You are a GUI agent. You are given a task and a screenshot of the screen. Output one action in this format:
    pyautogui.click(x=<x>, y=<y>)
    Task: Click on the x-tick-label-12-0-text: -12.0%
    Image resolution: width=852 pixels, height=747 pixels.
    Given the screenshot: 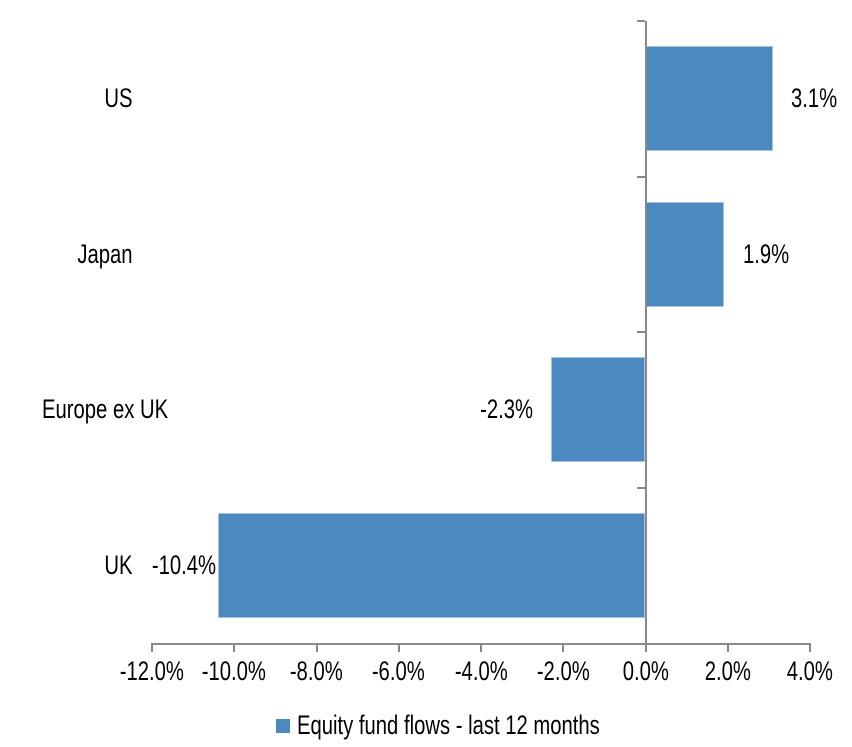 What is the action you would take?
    pyautogui.click(x=152, y=671)
    